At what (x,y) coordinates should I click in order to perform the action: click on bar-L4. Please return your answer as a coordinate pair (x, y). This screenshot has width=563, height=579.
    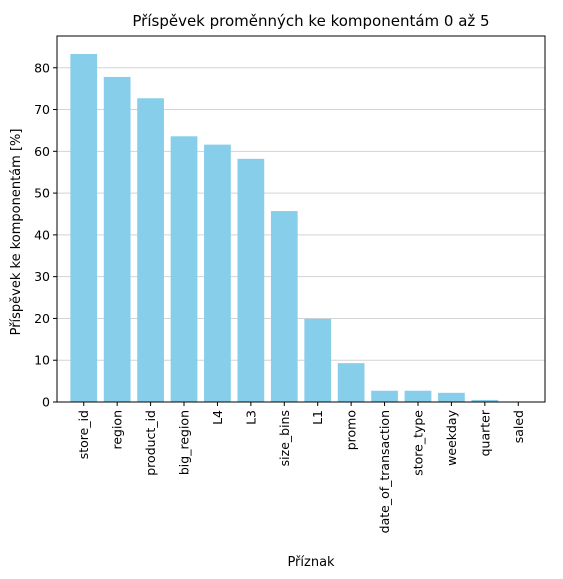
    Looking at the image, I should click on (217, 273).